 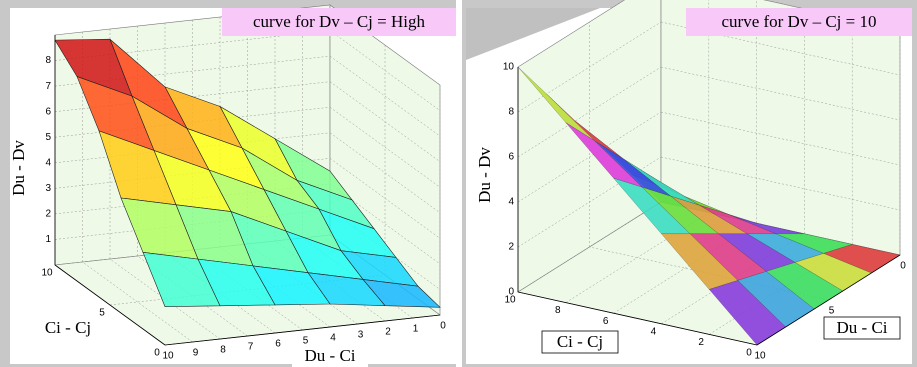 What do you see at coordinates (533, 34) in the screenshot?
I see `panel-corner` at bounding box center [533, 34].